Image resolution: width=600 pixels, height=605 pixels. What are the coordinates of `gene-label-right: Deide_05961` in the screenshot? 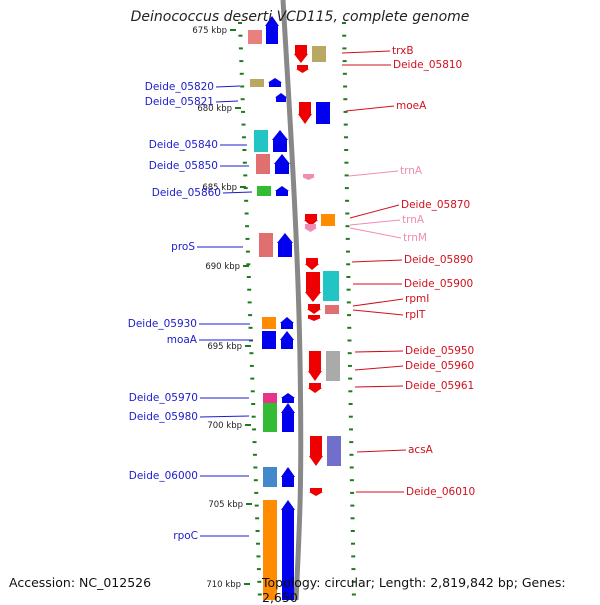 It's located at (439, 386).